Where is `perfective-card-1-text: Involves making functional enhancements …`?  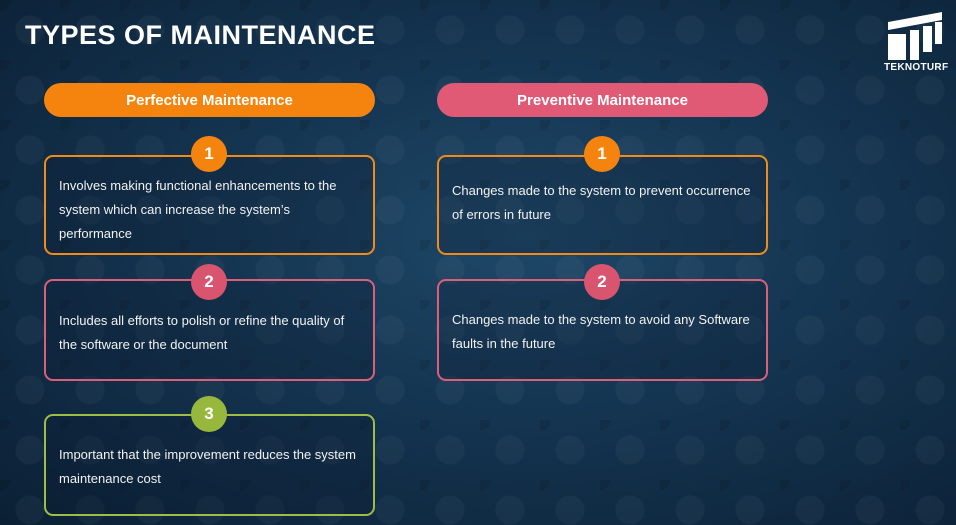 perfective-card-1-text: Involves making functional enhancements … is located at coordinates (198, 209).